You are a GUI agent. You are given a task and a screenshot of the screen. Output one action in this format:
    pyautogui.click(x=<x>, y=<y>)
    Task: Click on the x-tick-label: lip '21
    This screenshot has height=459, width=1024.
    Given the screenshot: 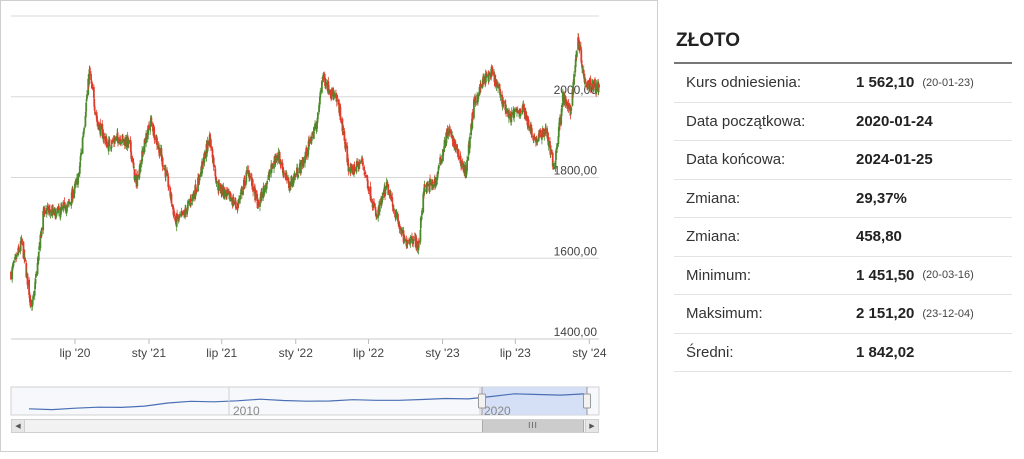 What is the action you would take?
    pyautogui.click(x=221, y=353)
    